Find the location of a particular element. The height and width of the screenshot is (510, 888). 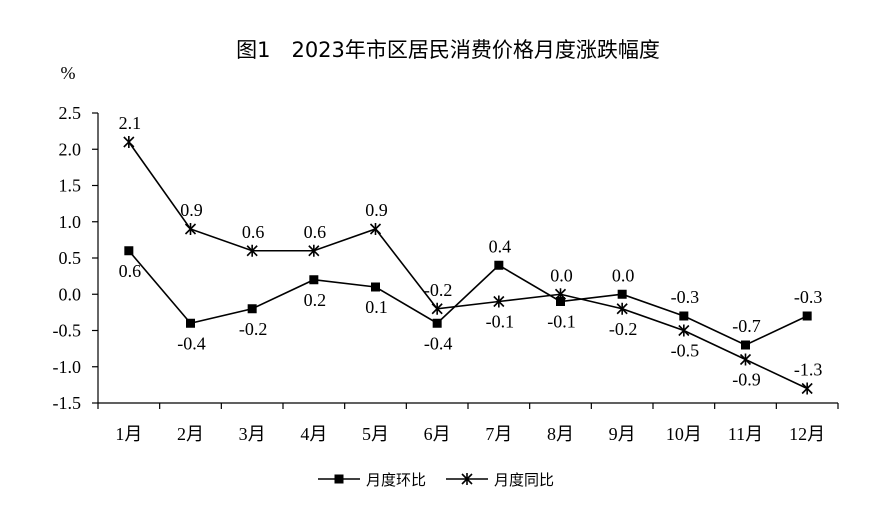

data-label-mom-2: -0.4 is located at coordinates (191, 343).